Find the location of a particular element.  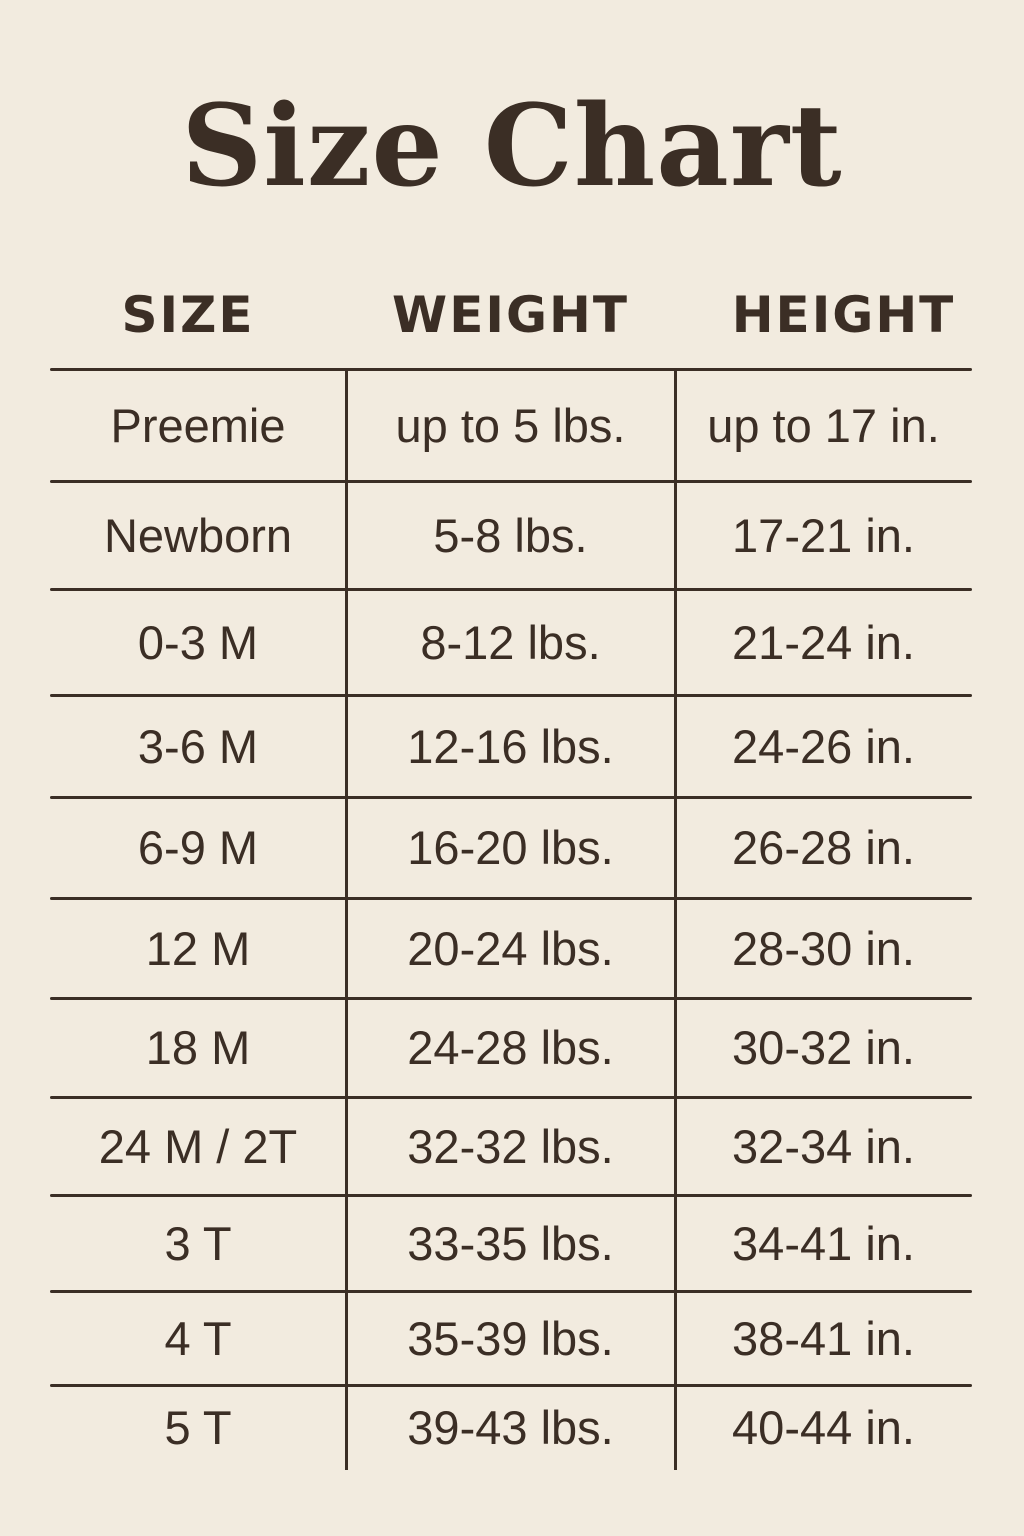

size-cell: Preemie is located at coordinates (198, 425).